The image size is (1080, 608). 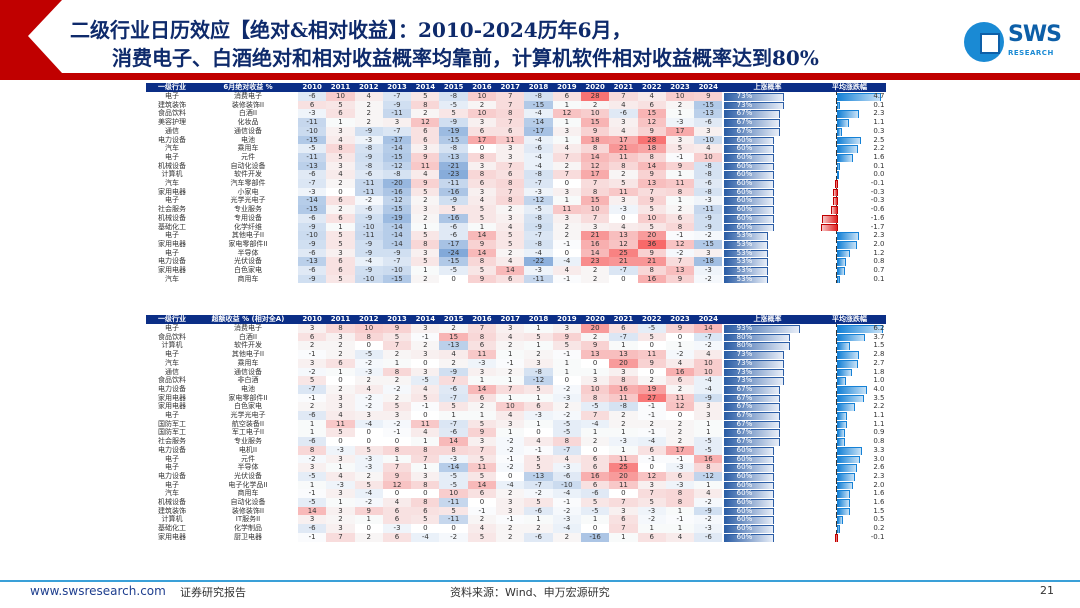 What do you see at coordinates (516, 346) in the screenshot?
I see `table-row: 计算机 软件开发 2 2 0 7 2 -13 6 2 1 5 9 1 0 1 -2 80% 1.5` at bounding box center [516, 346].